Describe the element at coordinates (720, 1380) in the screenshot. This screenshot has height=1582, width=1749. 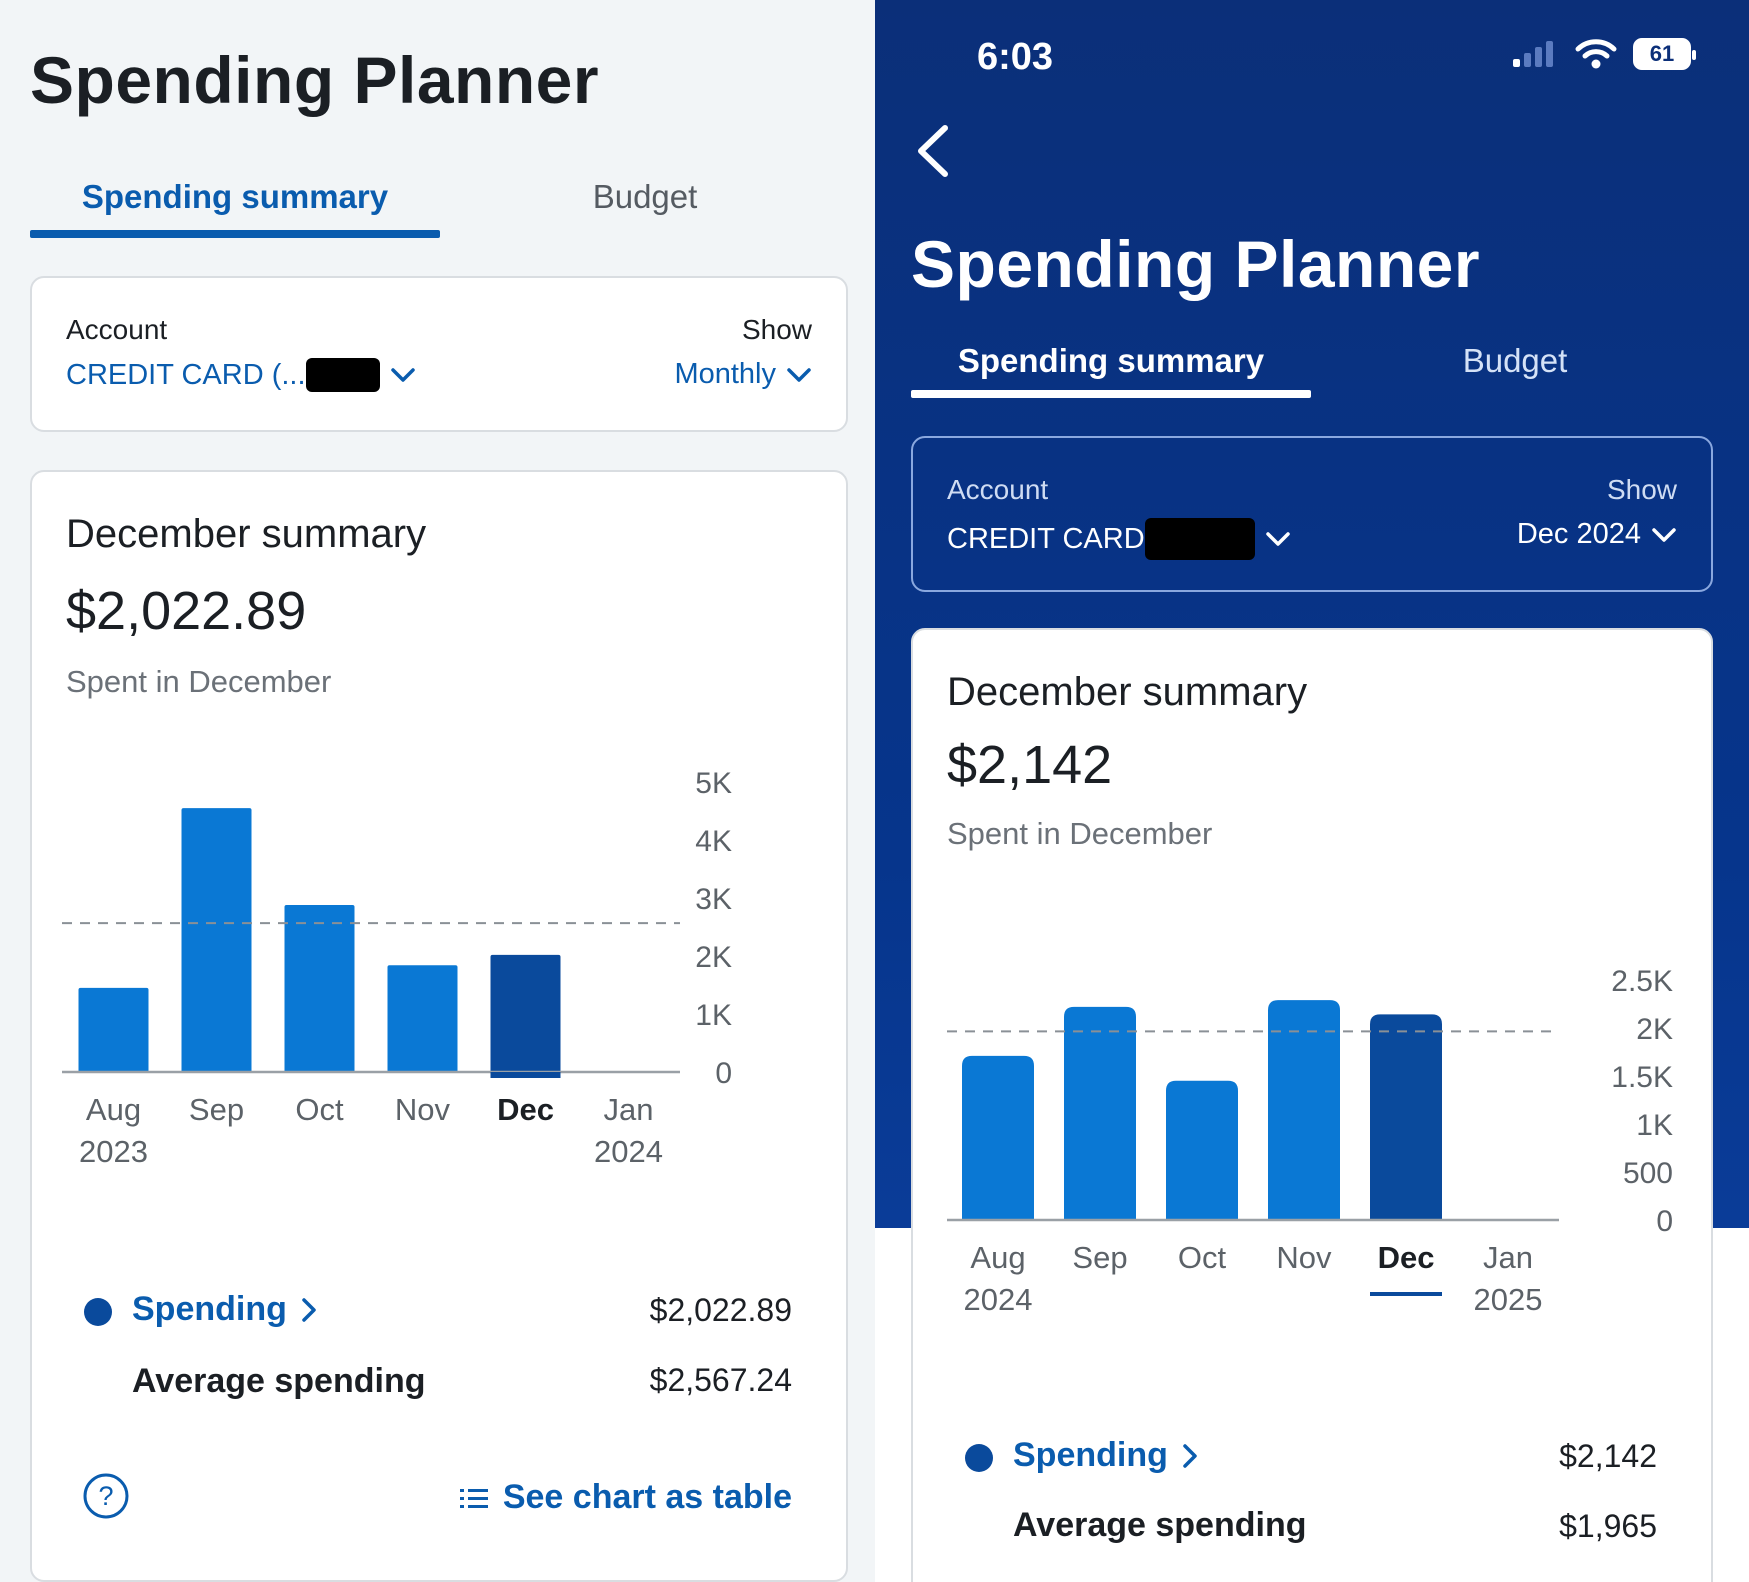
I see `average-spending-value: $2,567.24` at that location.